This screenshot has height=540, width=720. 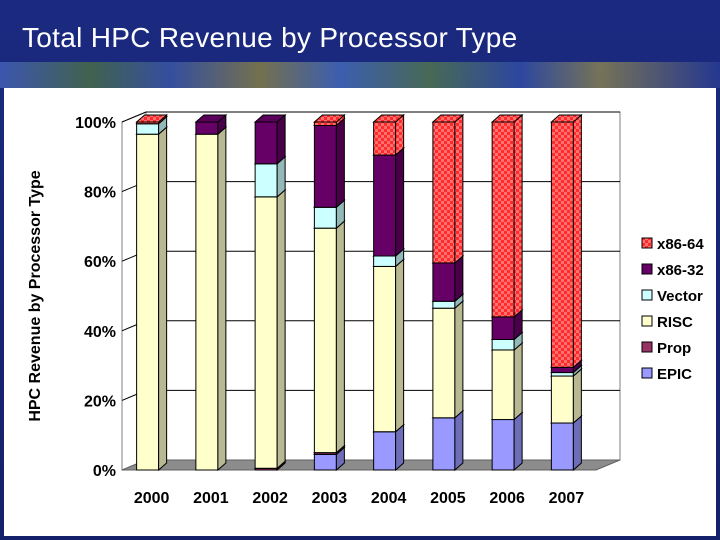 I want to click on y-tick-label: 60%, so click(x=100, y=262).